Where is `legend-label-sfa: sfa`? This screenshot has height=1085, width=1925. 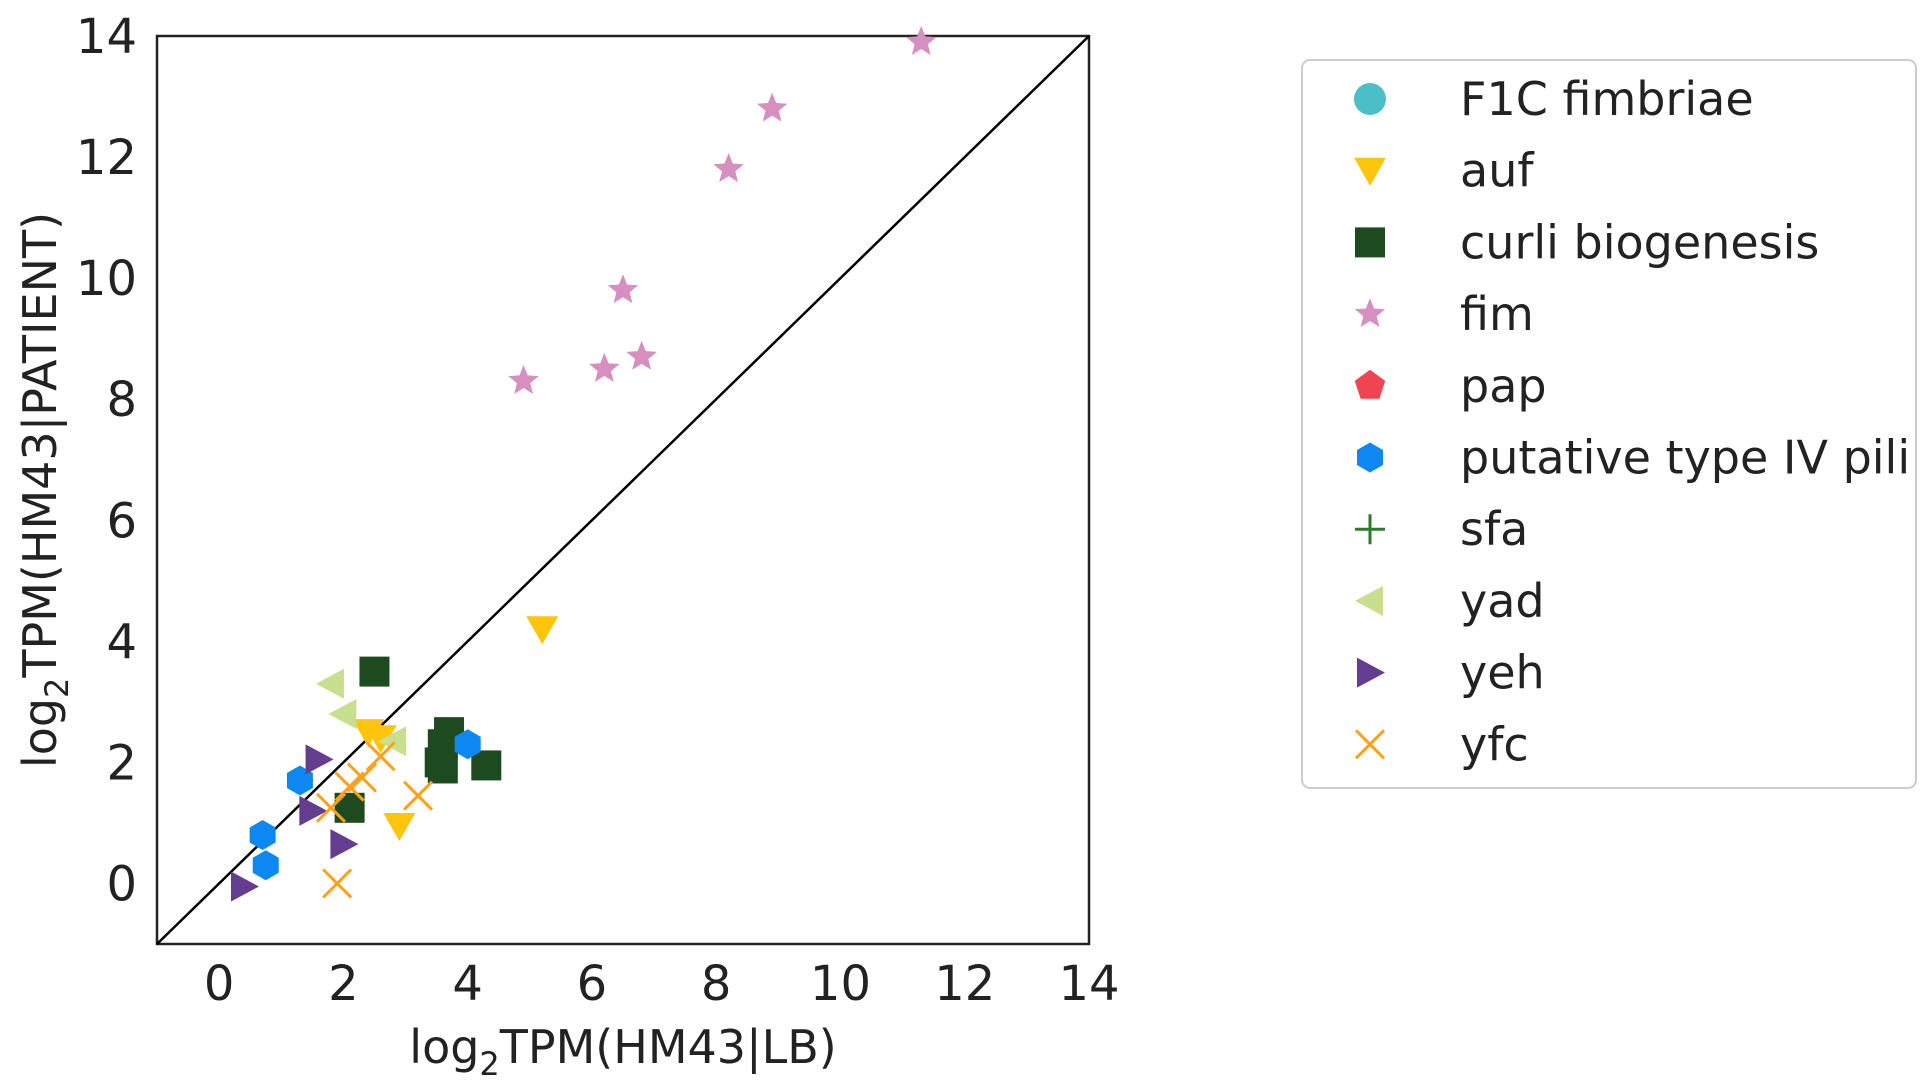
legend-label-sfa: sfa is located at coordinates (1494, 529).